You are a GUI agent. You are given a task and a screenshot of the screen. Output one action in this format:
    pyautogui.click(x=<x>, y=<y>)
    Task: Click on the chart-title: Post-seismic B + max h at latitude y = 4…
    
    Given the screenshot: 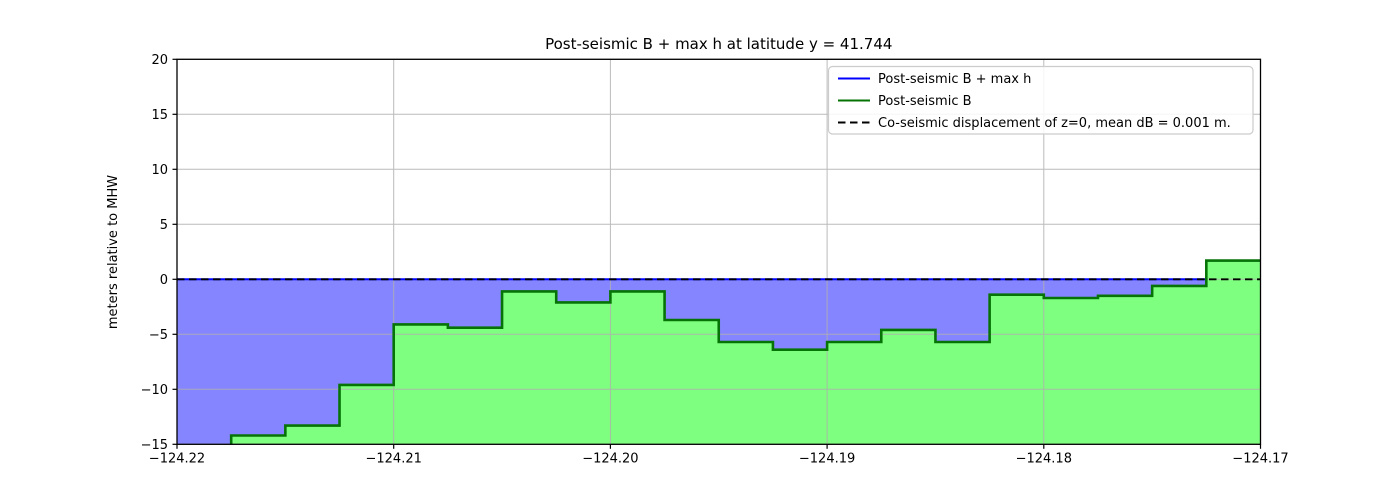 What is the action you would take?
    pyautogui.click(x=718, y=44)
    